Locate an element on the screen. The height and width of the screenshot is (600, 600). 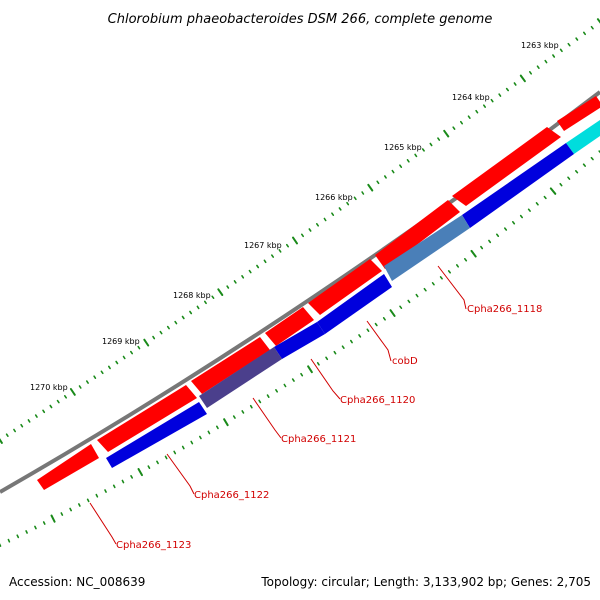
gene-label-cpha266-1120: Cpha266_1120 is located at coordinates (377, 400).